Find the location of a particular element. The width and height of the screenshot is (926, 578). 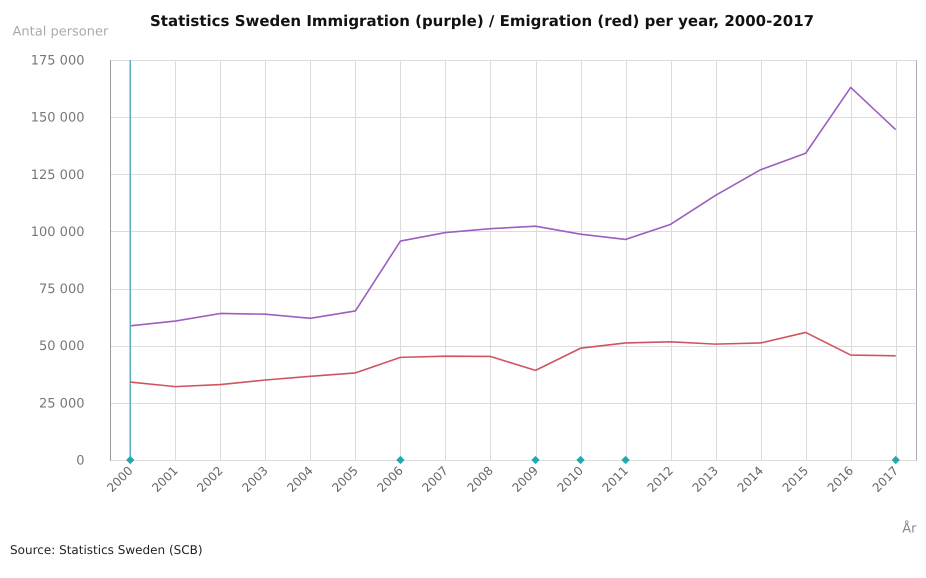

y-tick-label: 75 000 is located at coordinates (61, 290).